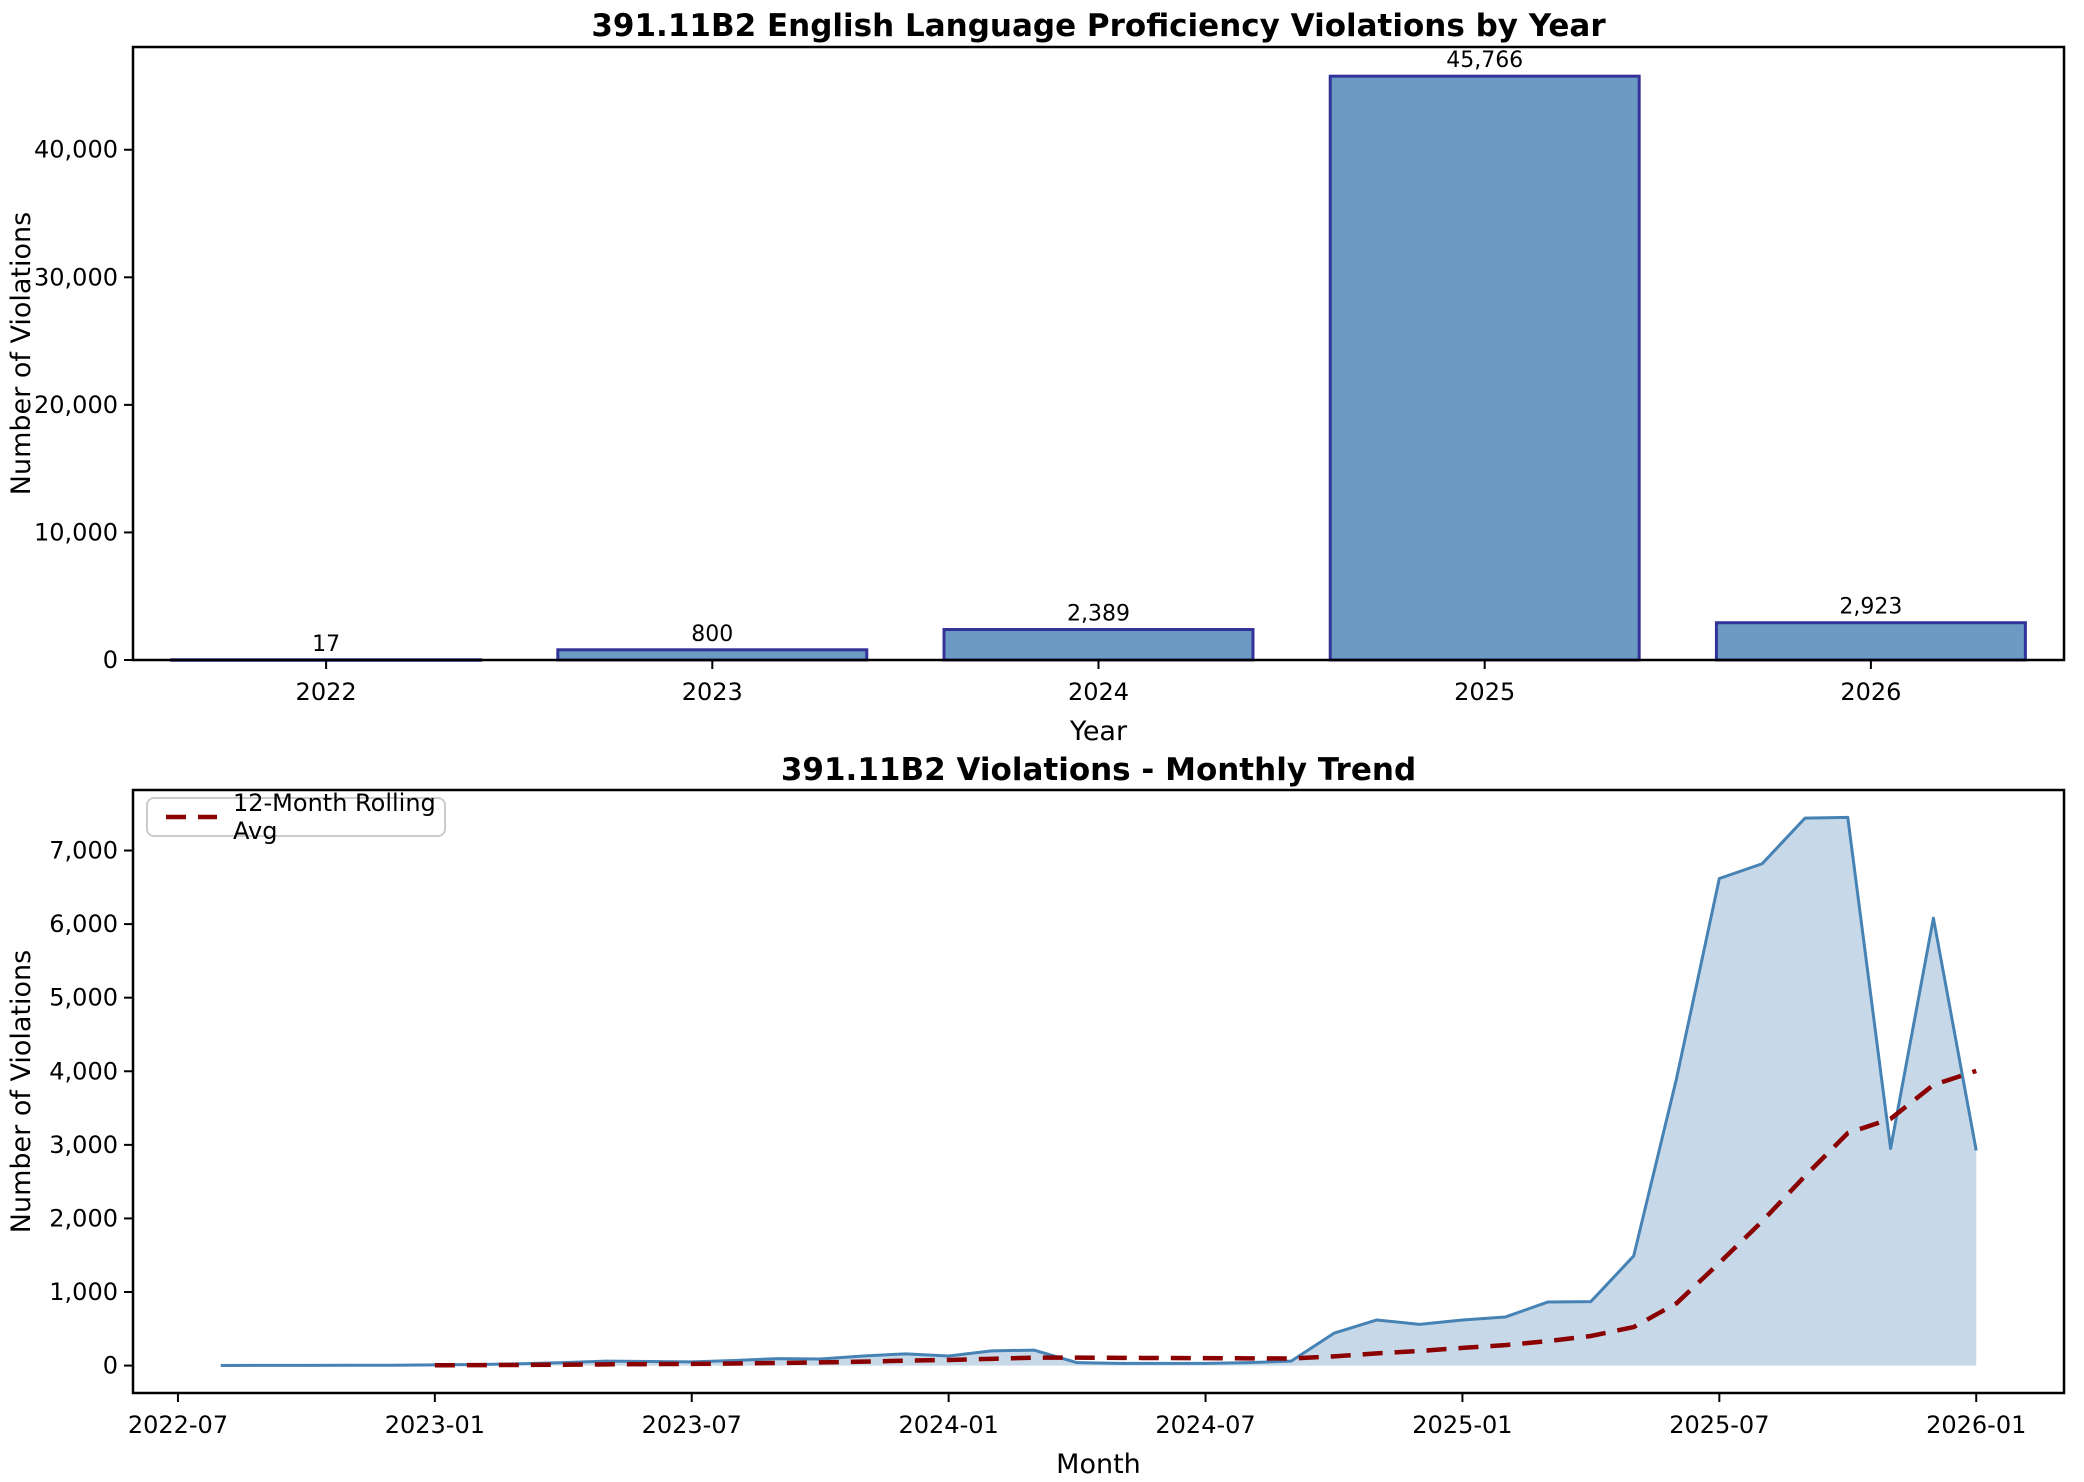 The height and width of the screenshot is (1482, 2084). What do you see at coordinates (1098, 730) in the screenshot?
I see `x-axis-label: Year` at bounding box center [1098, 730].